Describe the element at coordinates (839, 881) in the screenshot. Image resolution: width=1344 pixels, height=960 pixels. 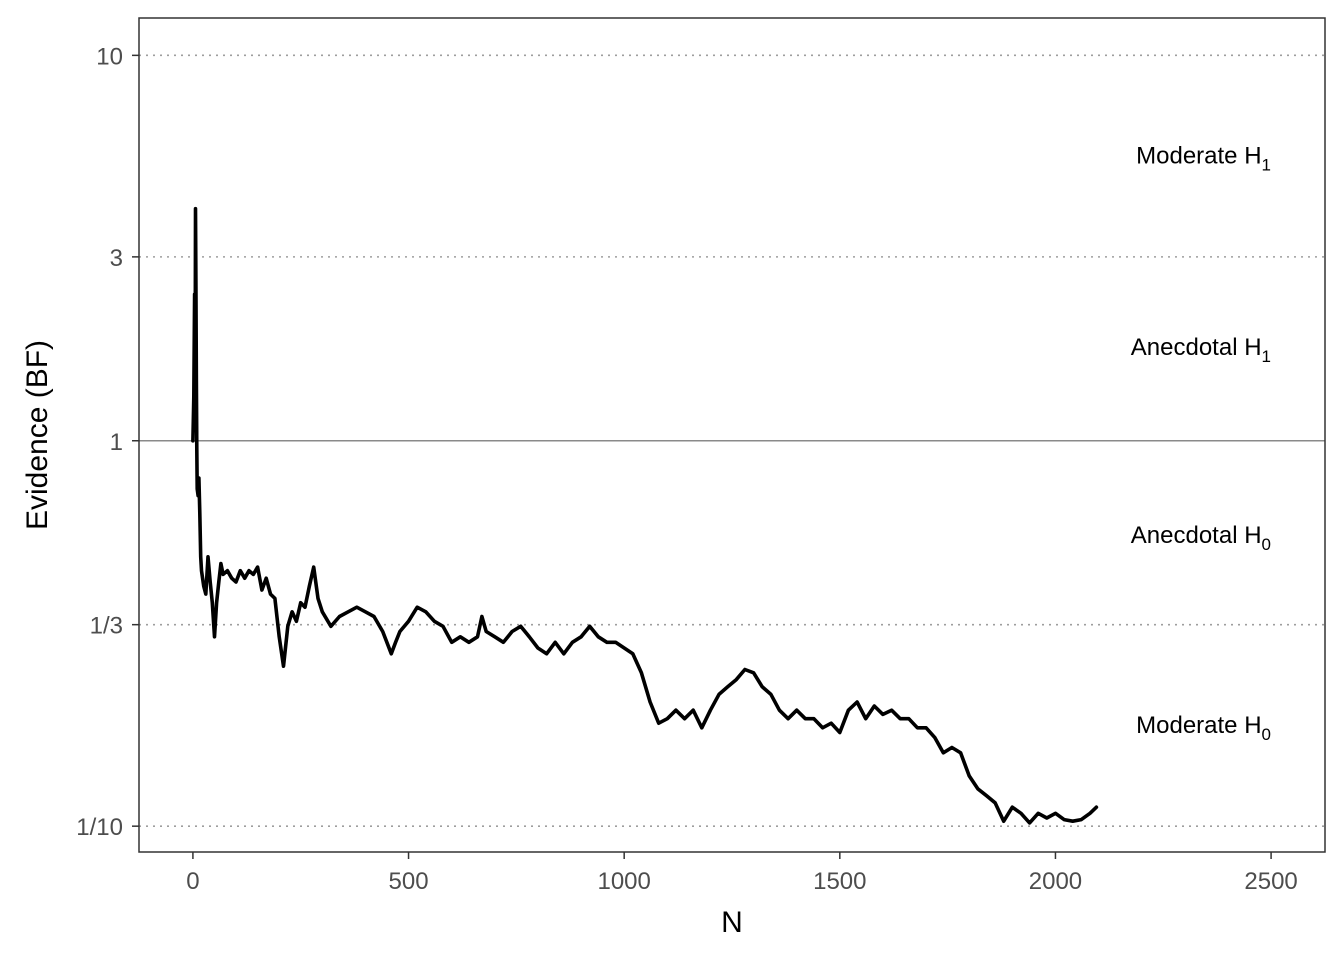
I see `x-tick-label: 1500` at that location.